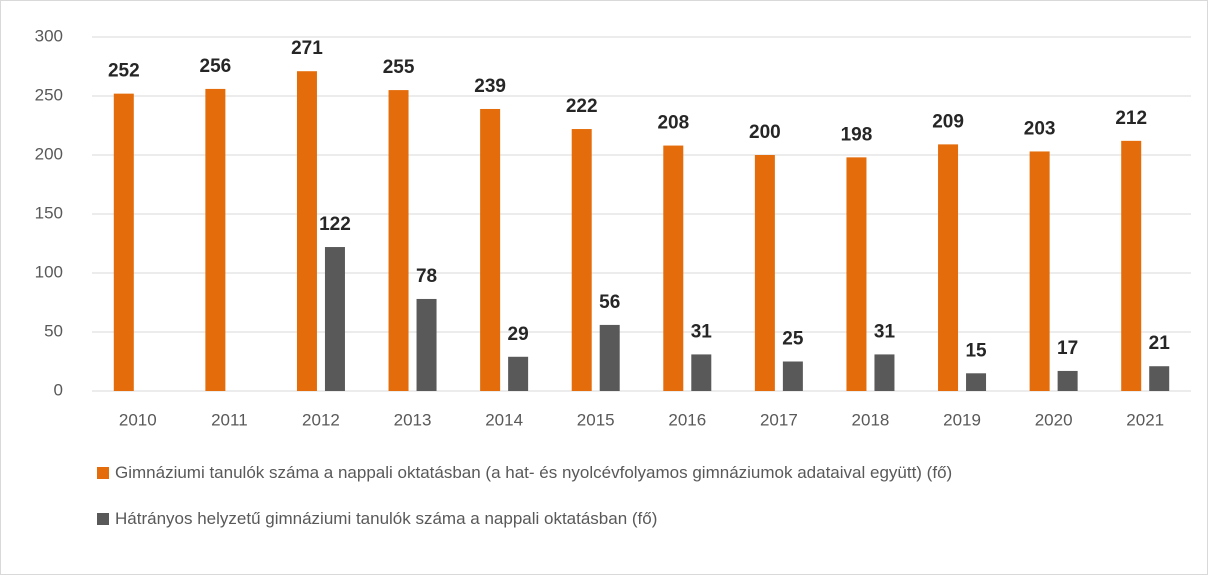 The height and width of the screenshot is (575, 1208). I want to click on value-label: 209, so click(948, 121).